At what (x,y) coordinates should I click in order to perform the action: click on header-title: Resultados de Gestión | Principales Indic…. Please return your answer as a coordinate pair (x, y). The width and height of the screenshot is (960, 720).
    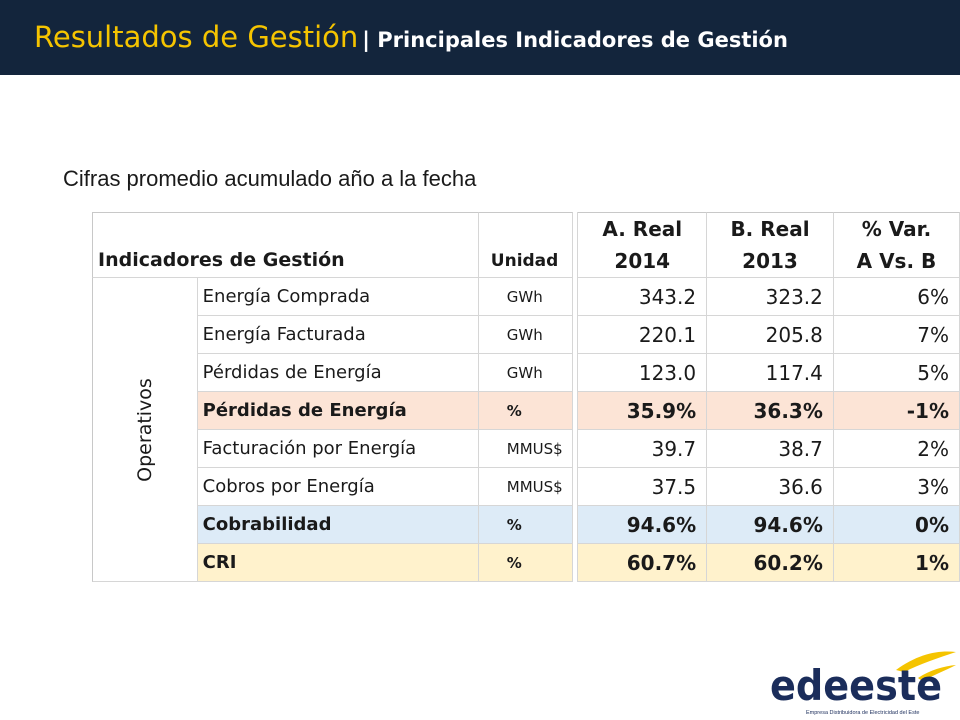
    Looking at the image, I should click on (411, 37).